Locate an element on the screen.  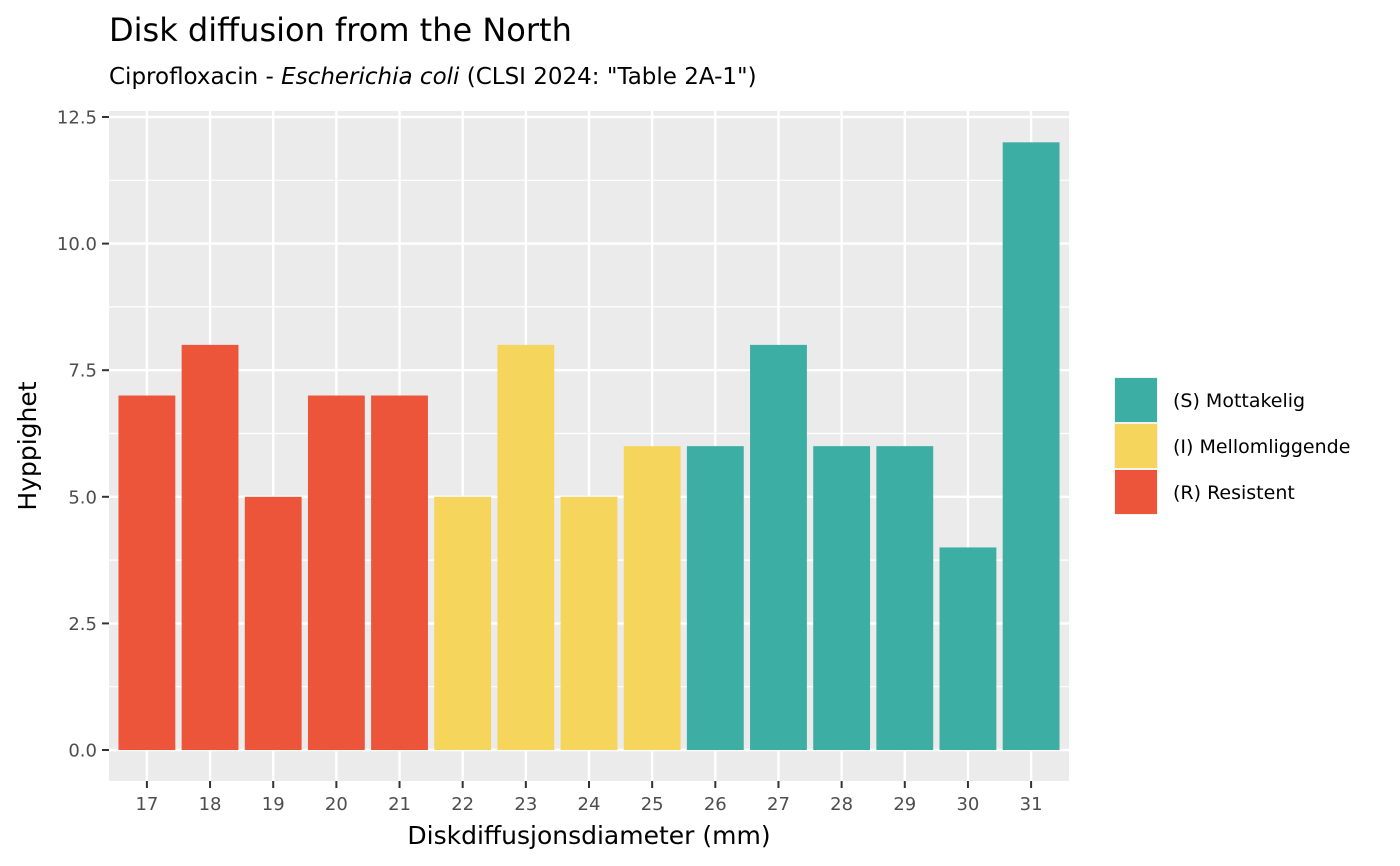
x-tick-label: 22 is located at coordinates (462, 804).